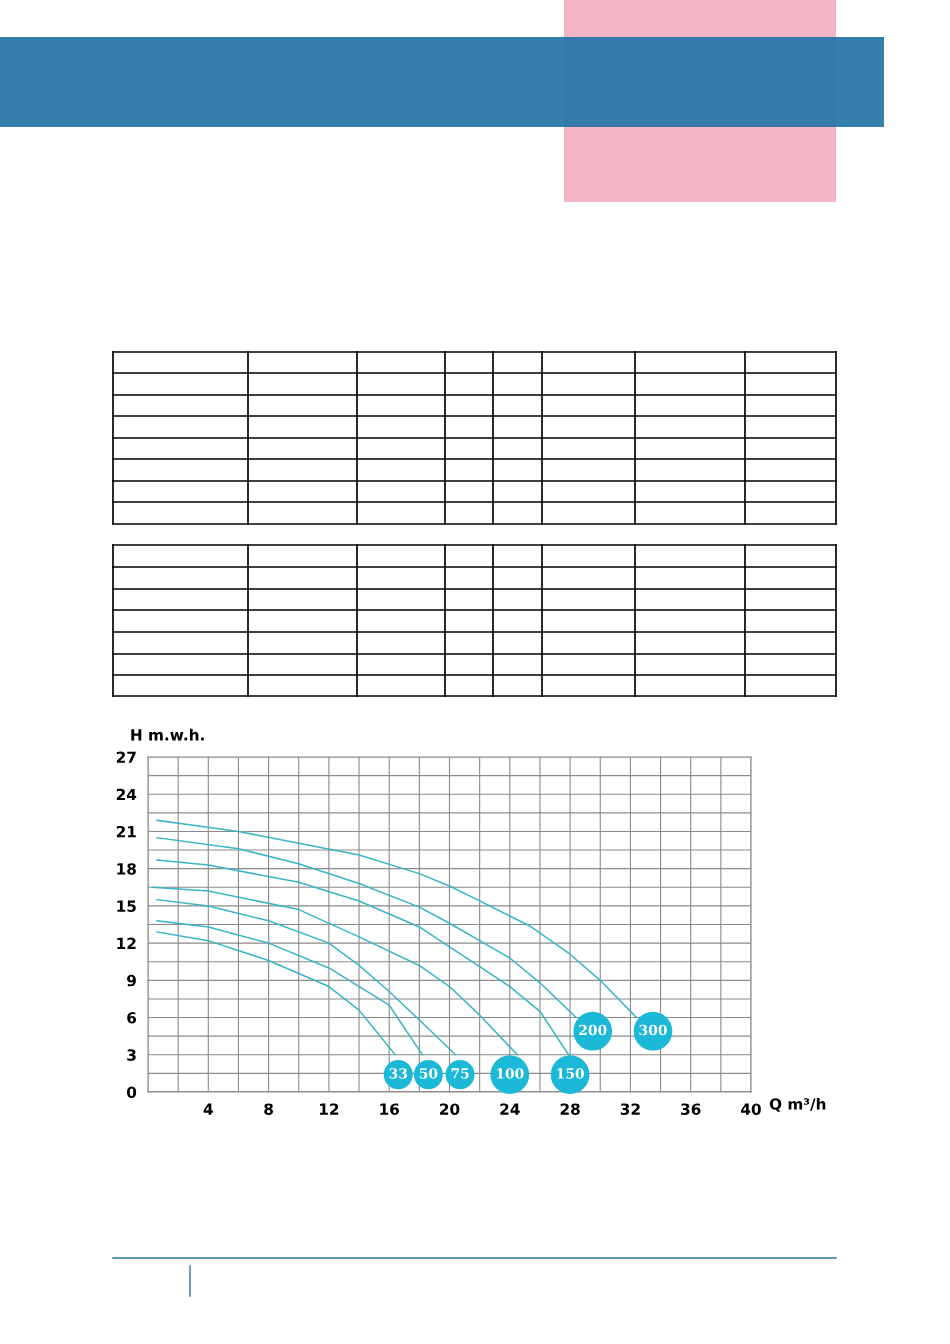  Describe the element at coordinates (126, 757) in the screenshot. I see `y-tick-label: 27` at that location.